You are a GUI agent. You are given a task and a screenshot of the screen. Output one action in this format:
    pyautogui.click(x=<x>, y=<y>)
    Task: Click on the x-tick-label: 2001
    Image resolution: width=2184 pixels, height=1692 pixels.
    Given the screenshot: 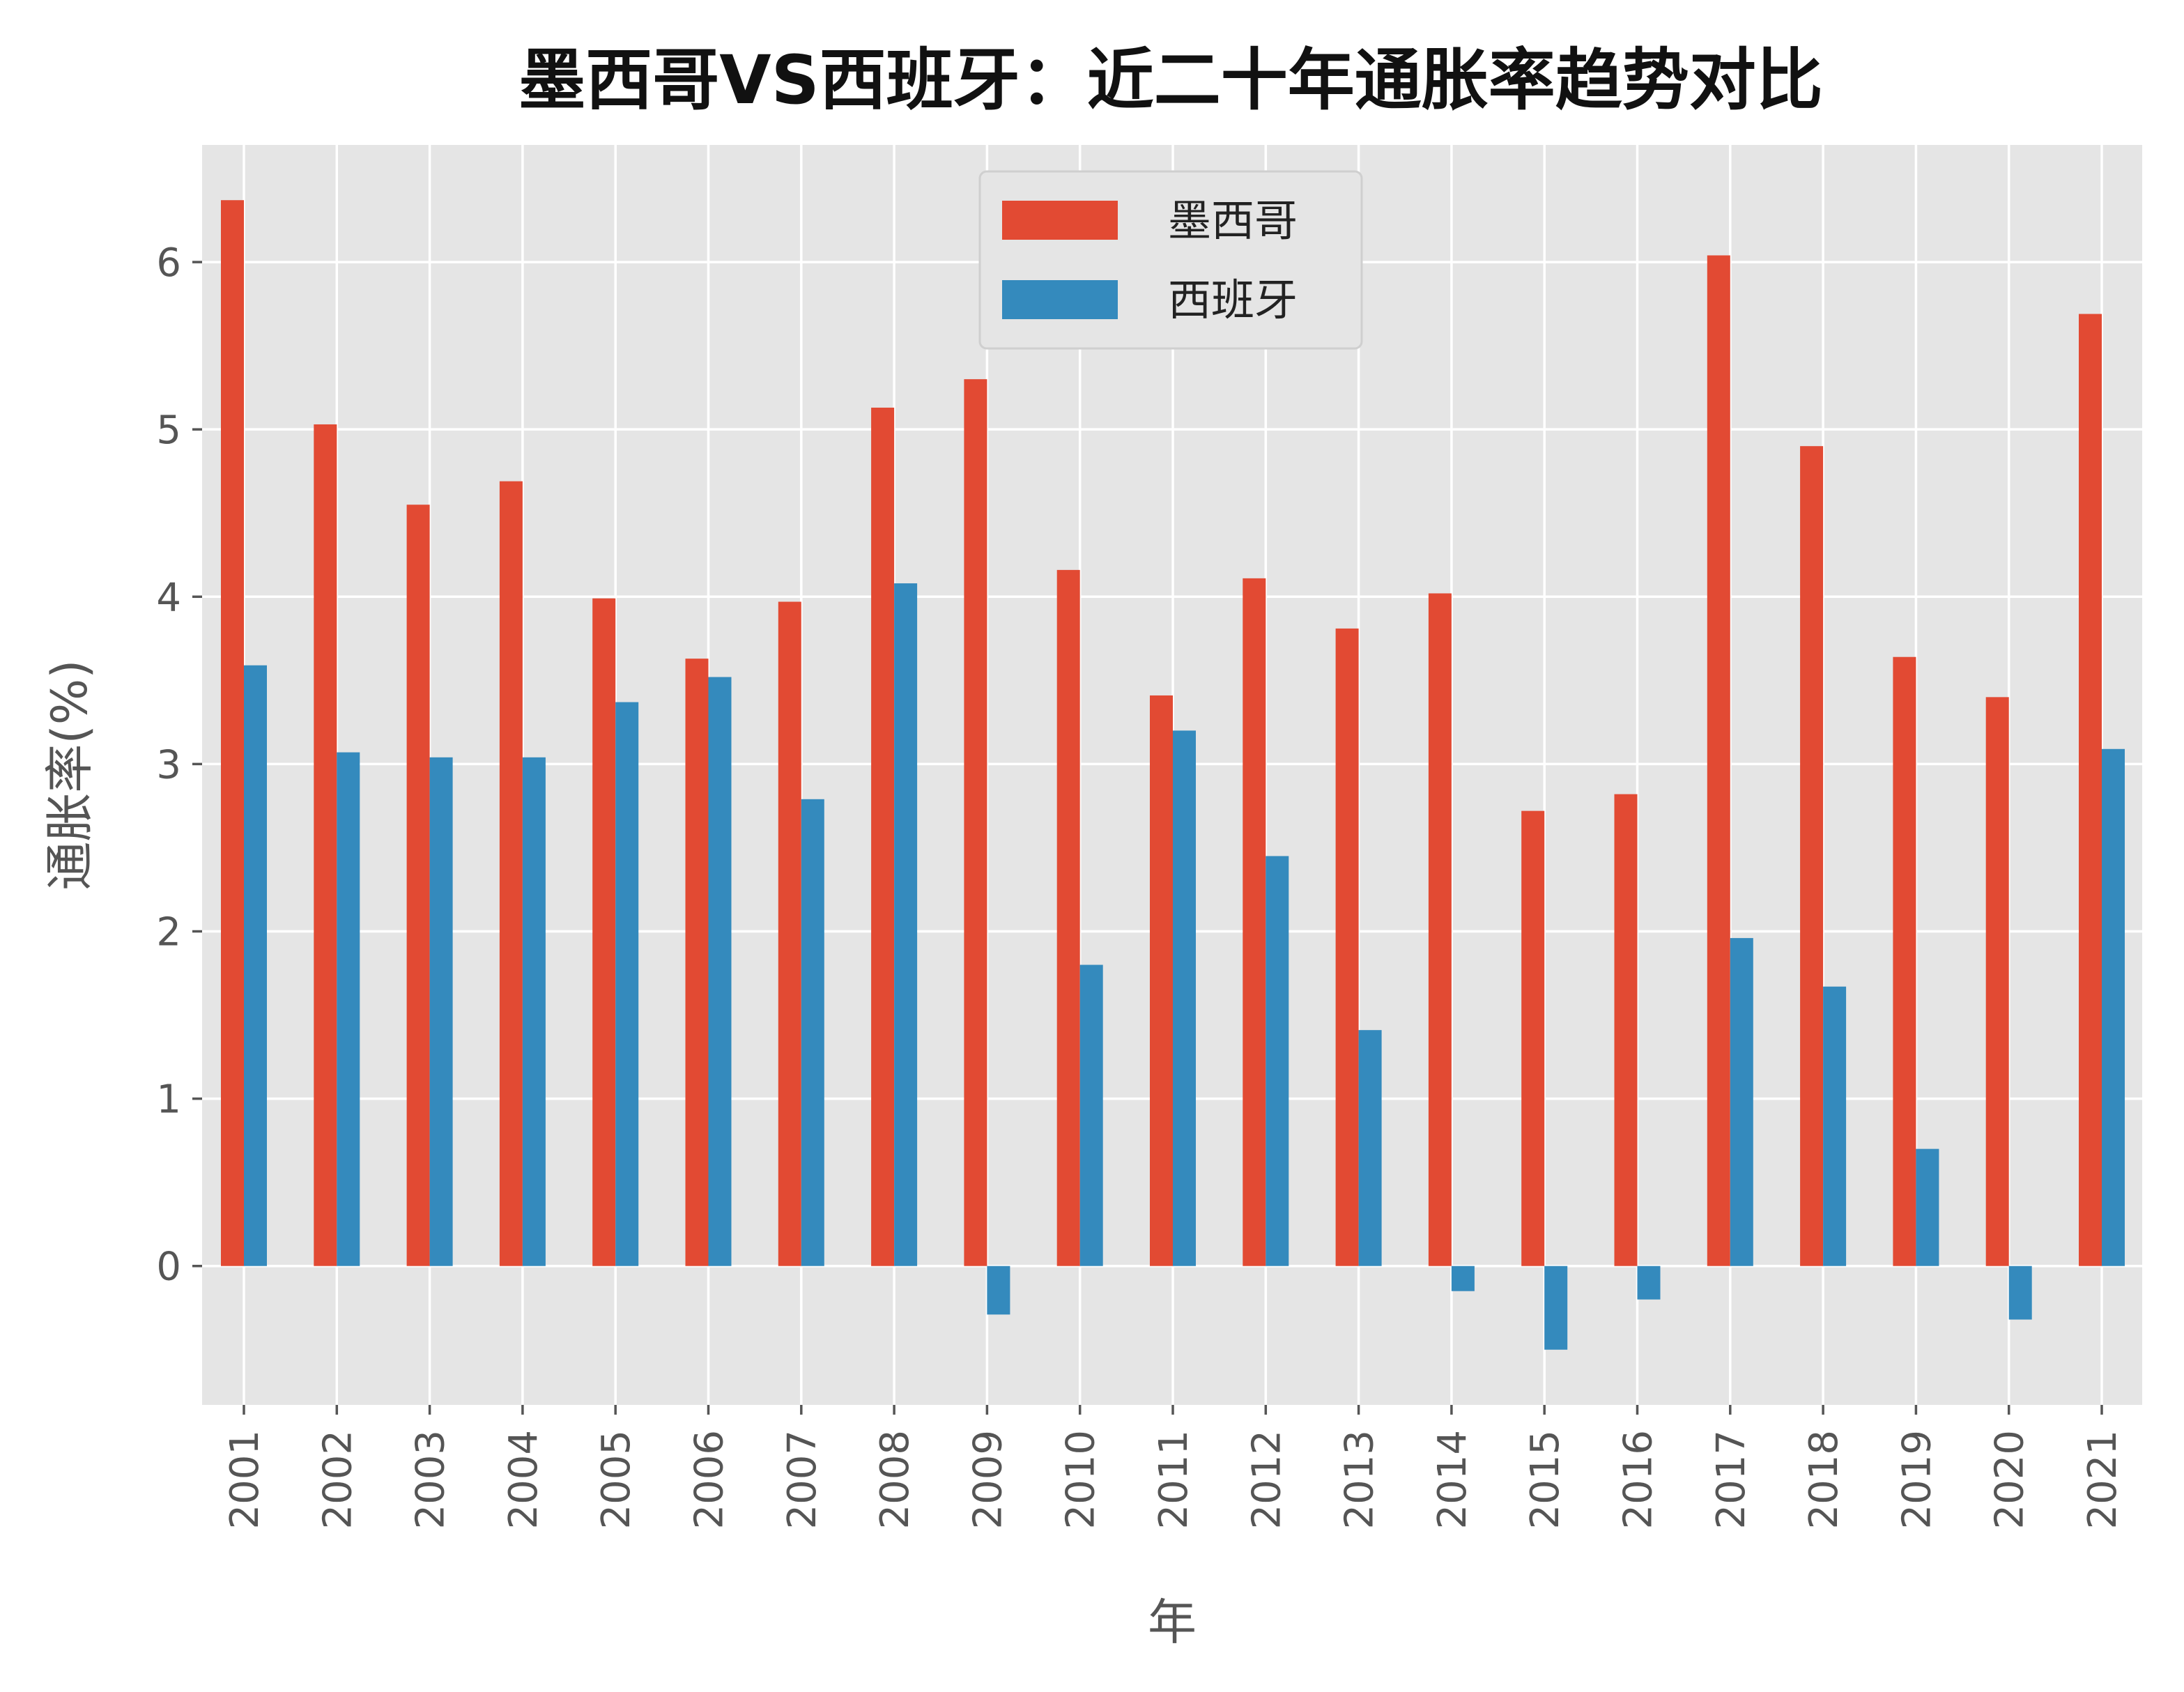 What is the action you would take?
    pyautogui.click(x=245, y=1480)
    